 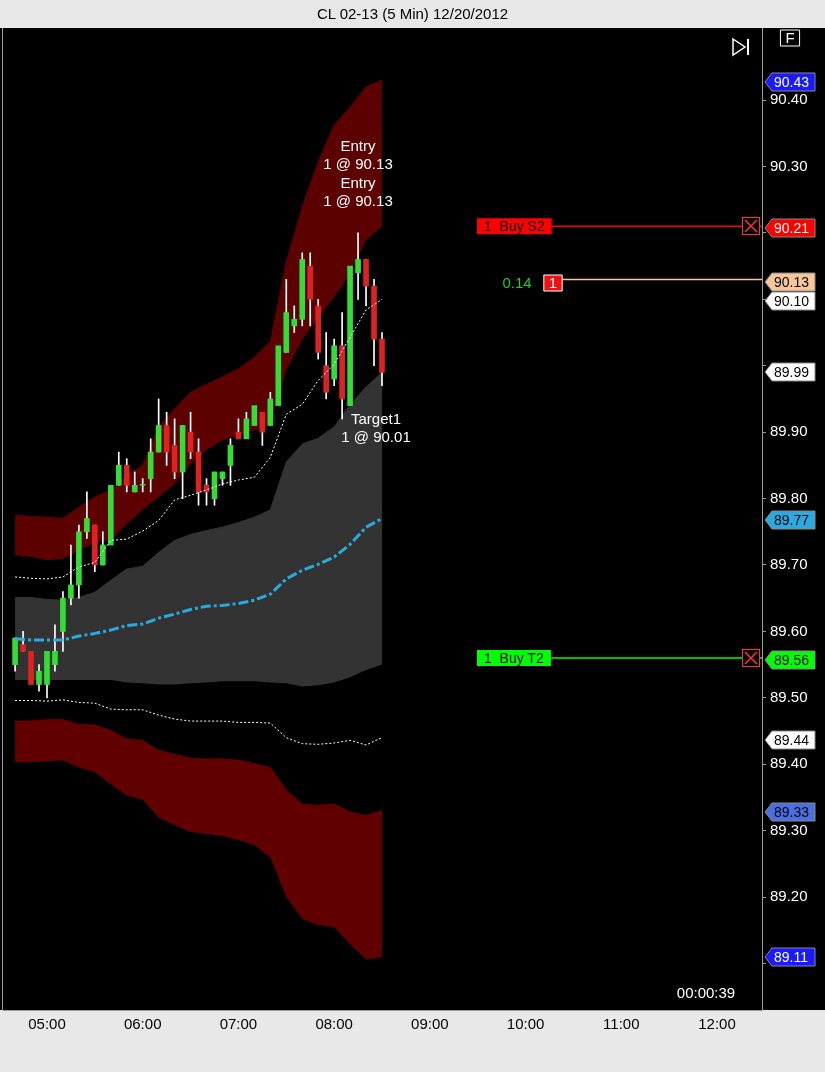 What do you see at coordinates (792, 739) in the screenshot?
I see `text: 89.44` at bounding box center [792, 739].